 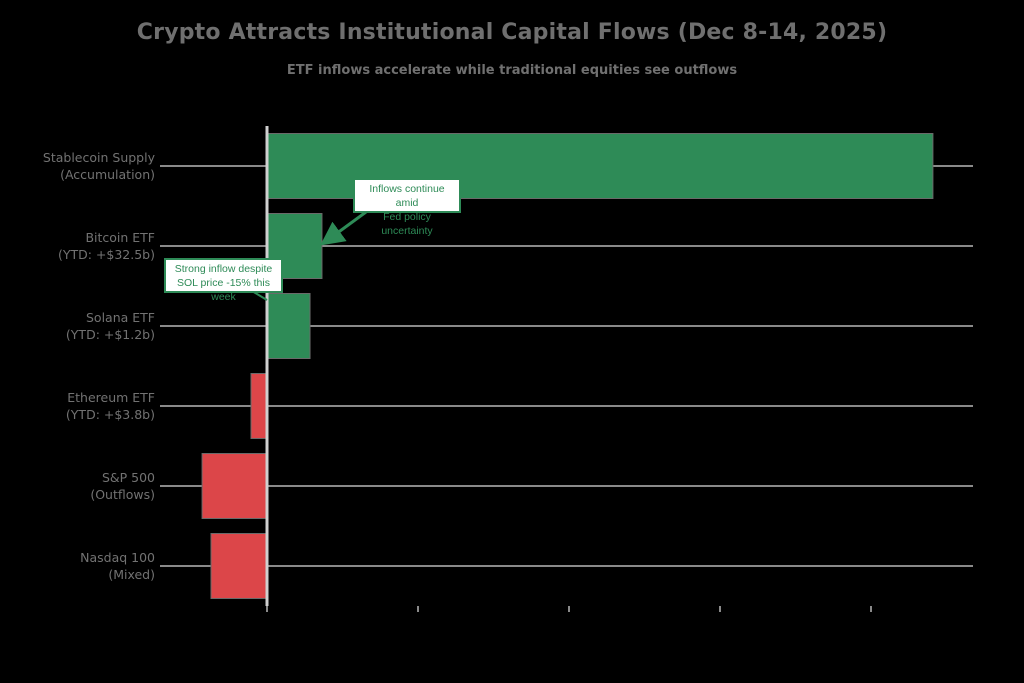 What do you see at coordinates (407, 196) in the screenshot?
I see `annotation-text: Inflows continue amid` at bounding box center [407, 196].